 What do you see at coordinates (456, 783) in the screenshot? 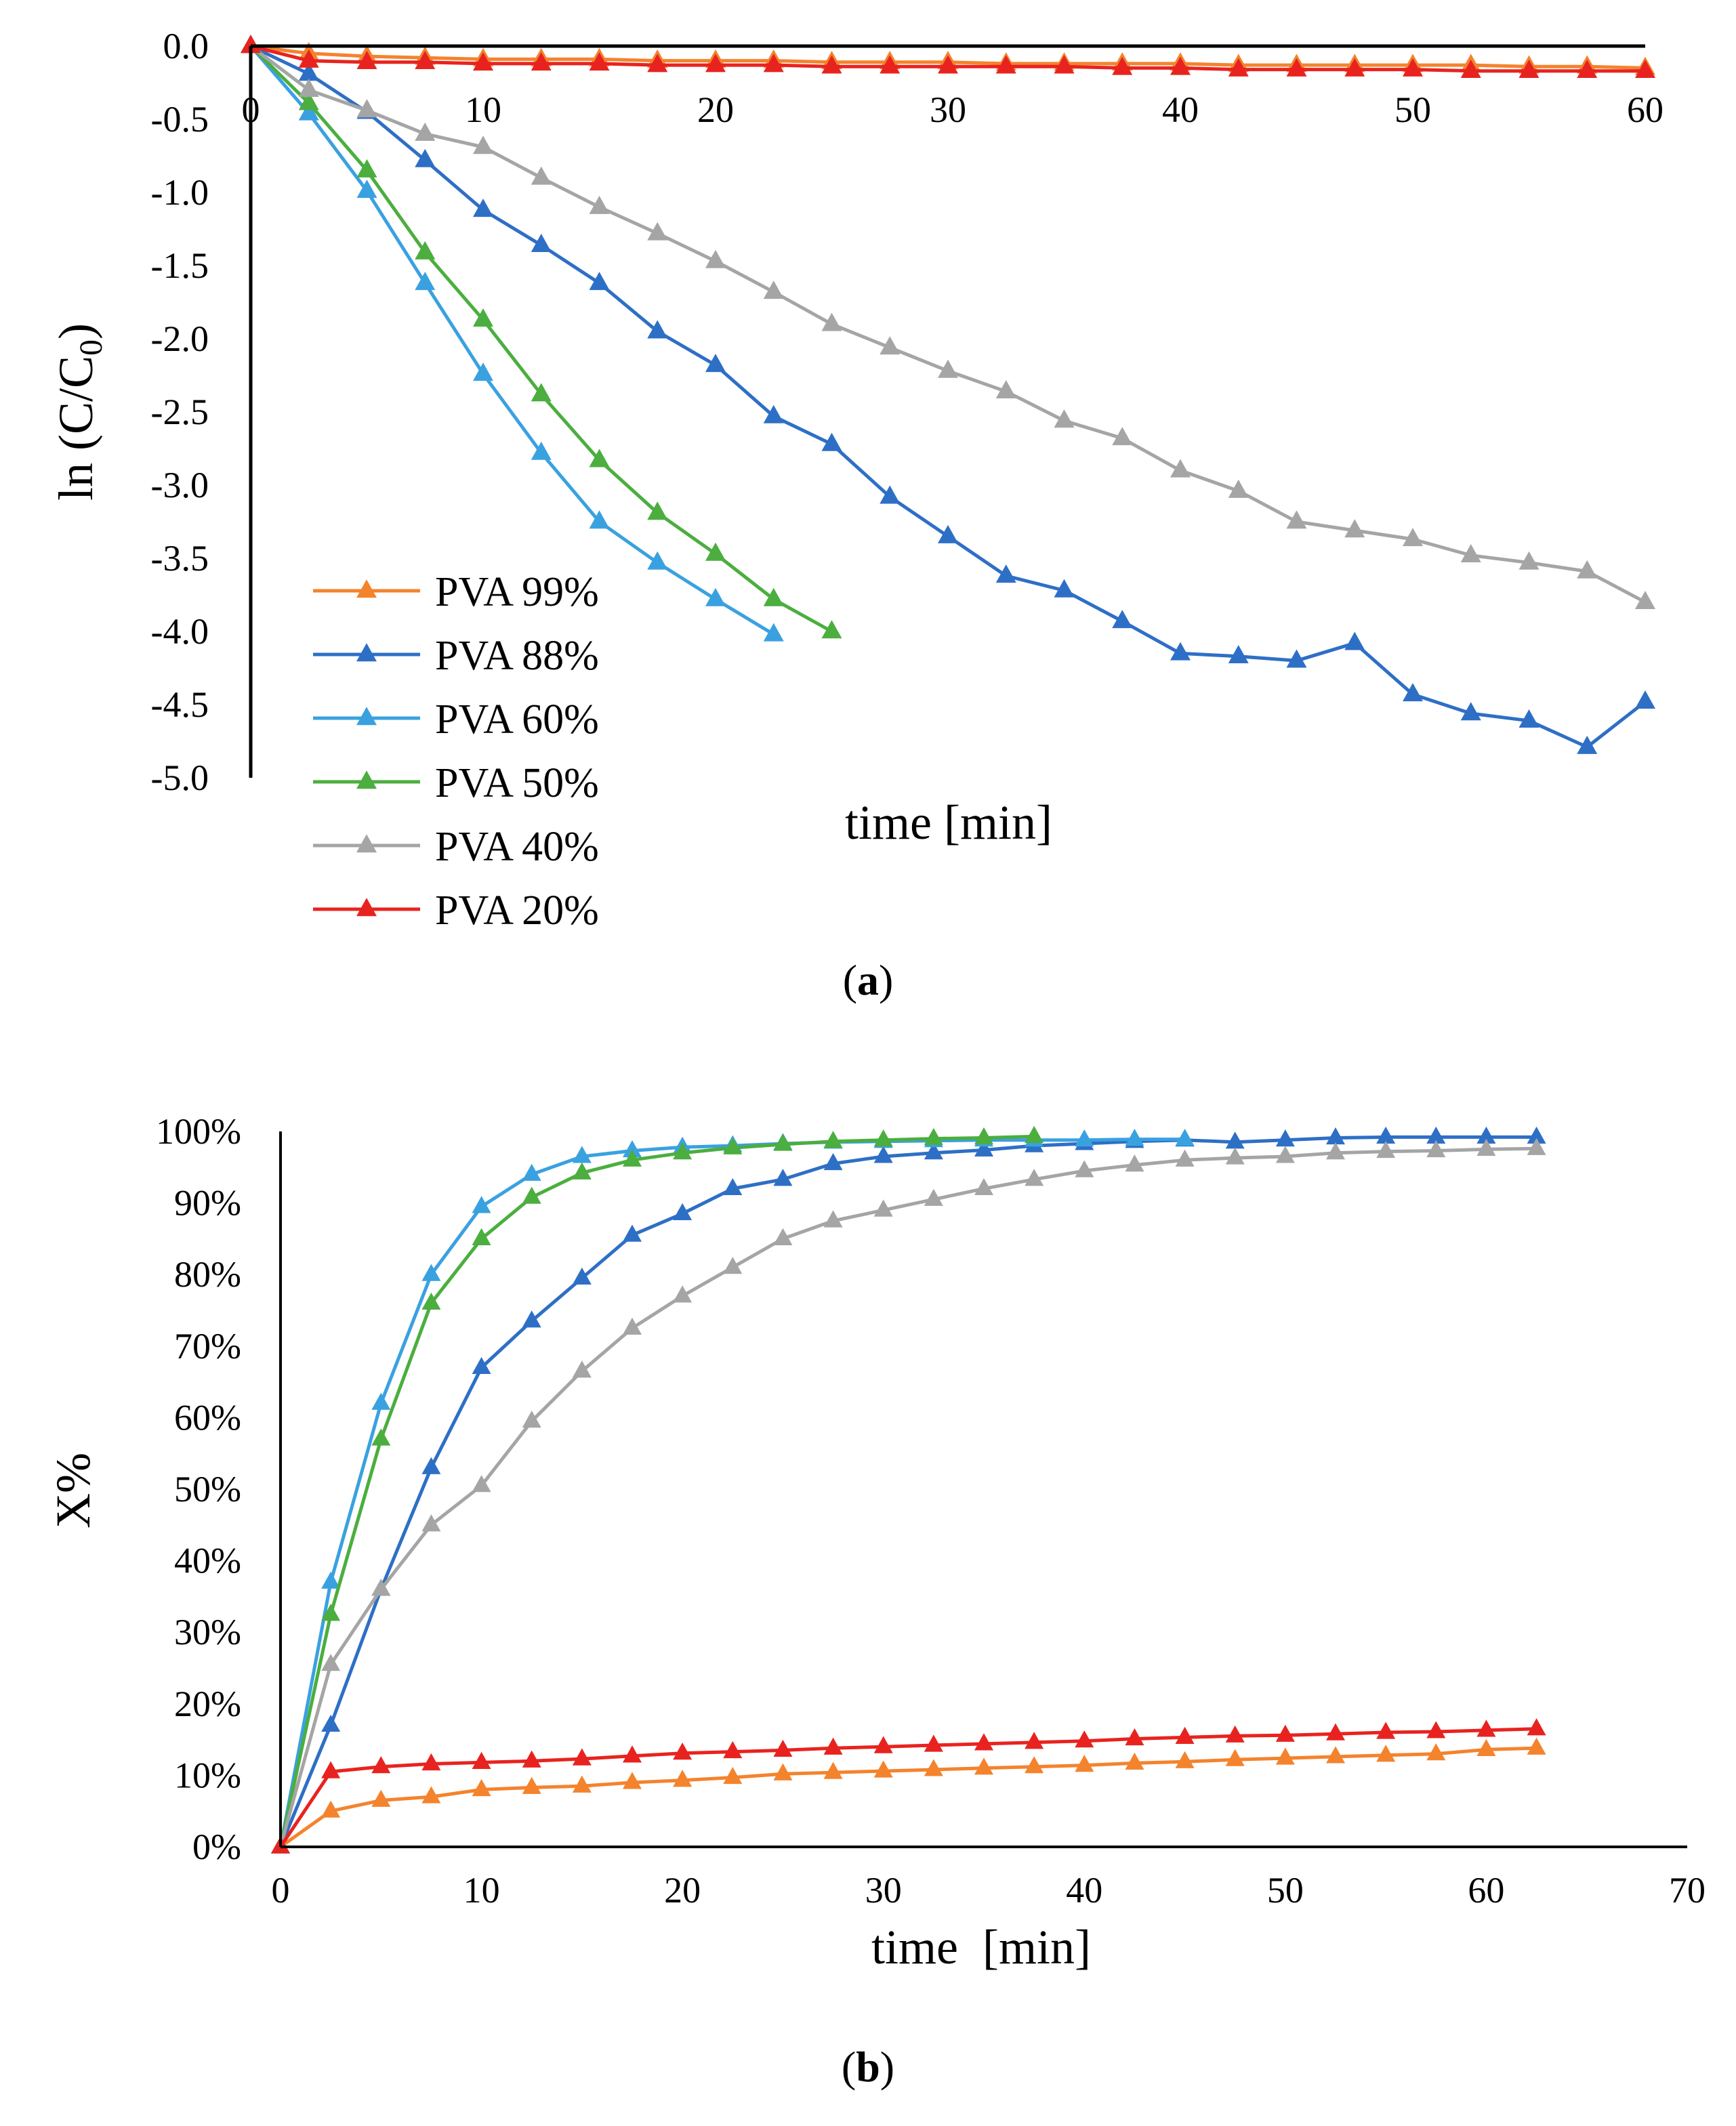
I see `legend-item-pva-50: PVA 50%` at bounding box center [456, 783].